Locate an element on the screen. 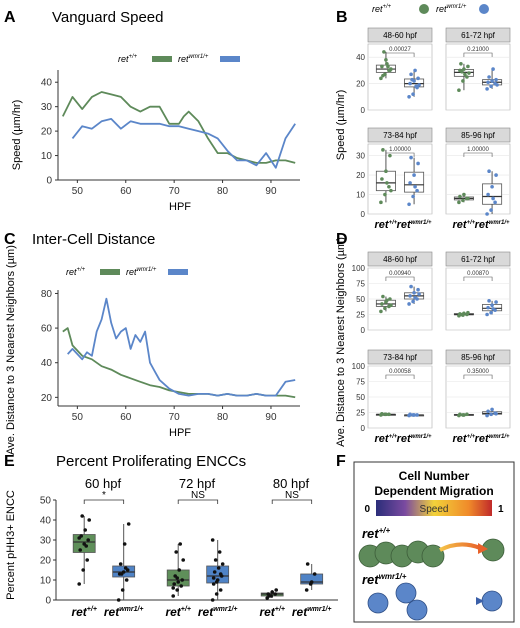 Image resolution: width=520 pixels, height=628 pixels. wt-arrow-head is located at coordinates (483, 548).